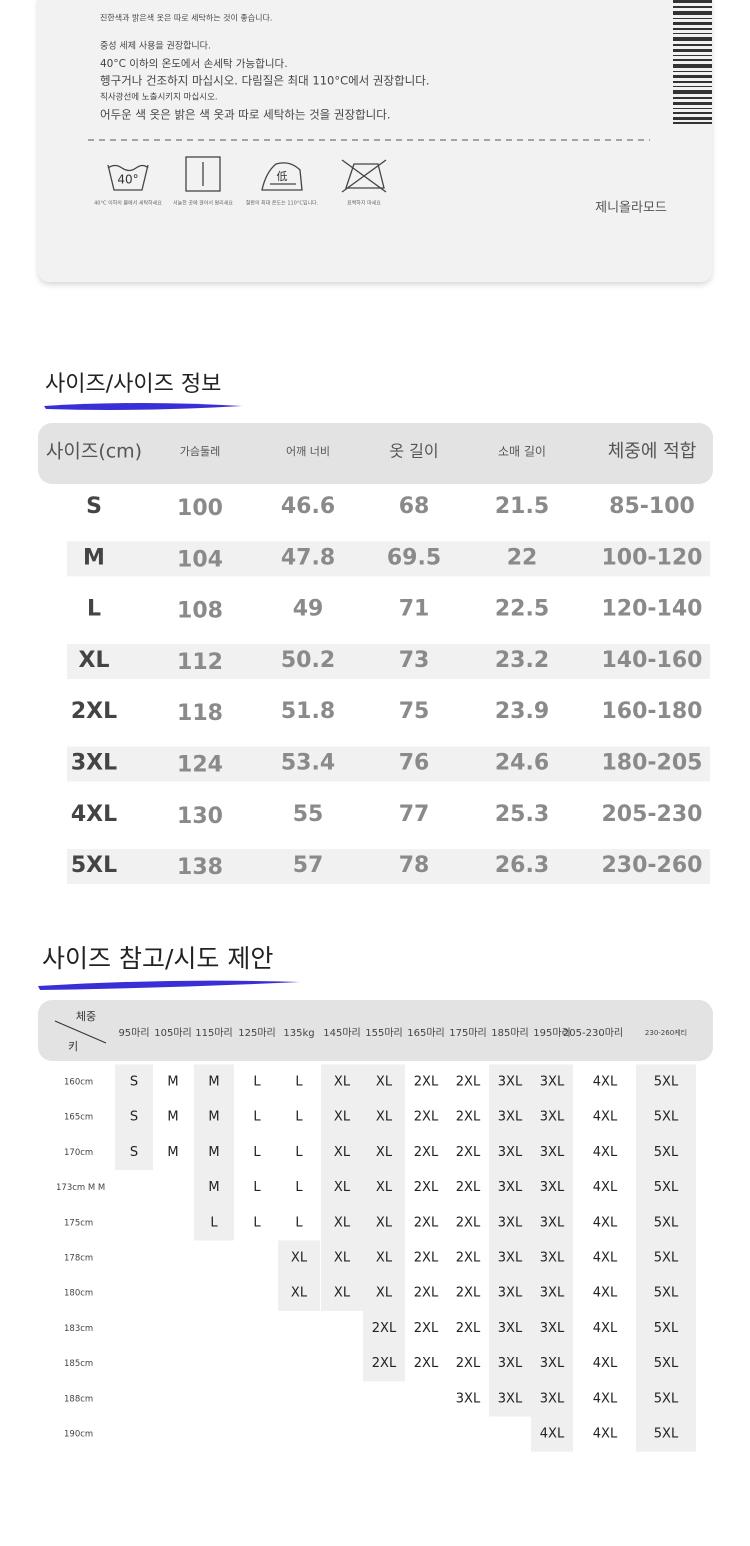 Image resolution: width=750 pixels, height=1546 pixels. I want to click on height-value: 185cm, so click(78, 1364).